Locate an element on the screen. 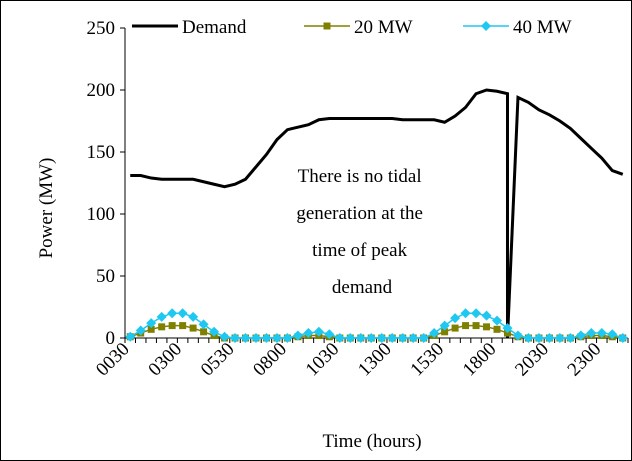 The width and height of the screenshot is (632, 461). y-tick-label: 150 is located at coordinates (101, 152).